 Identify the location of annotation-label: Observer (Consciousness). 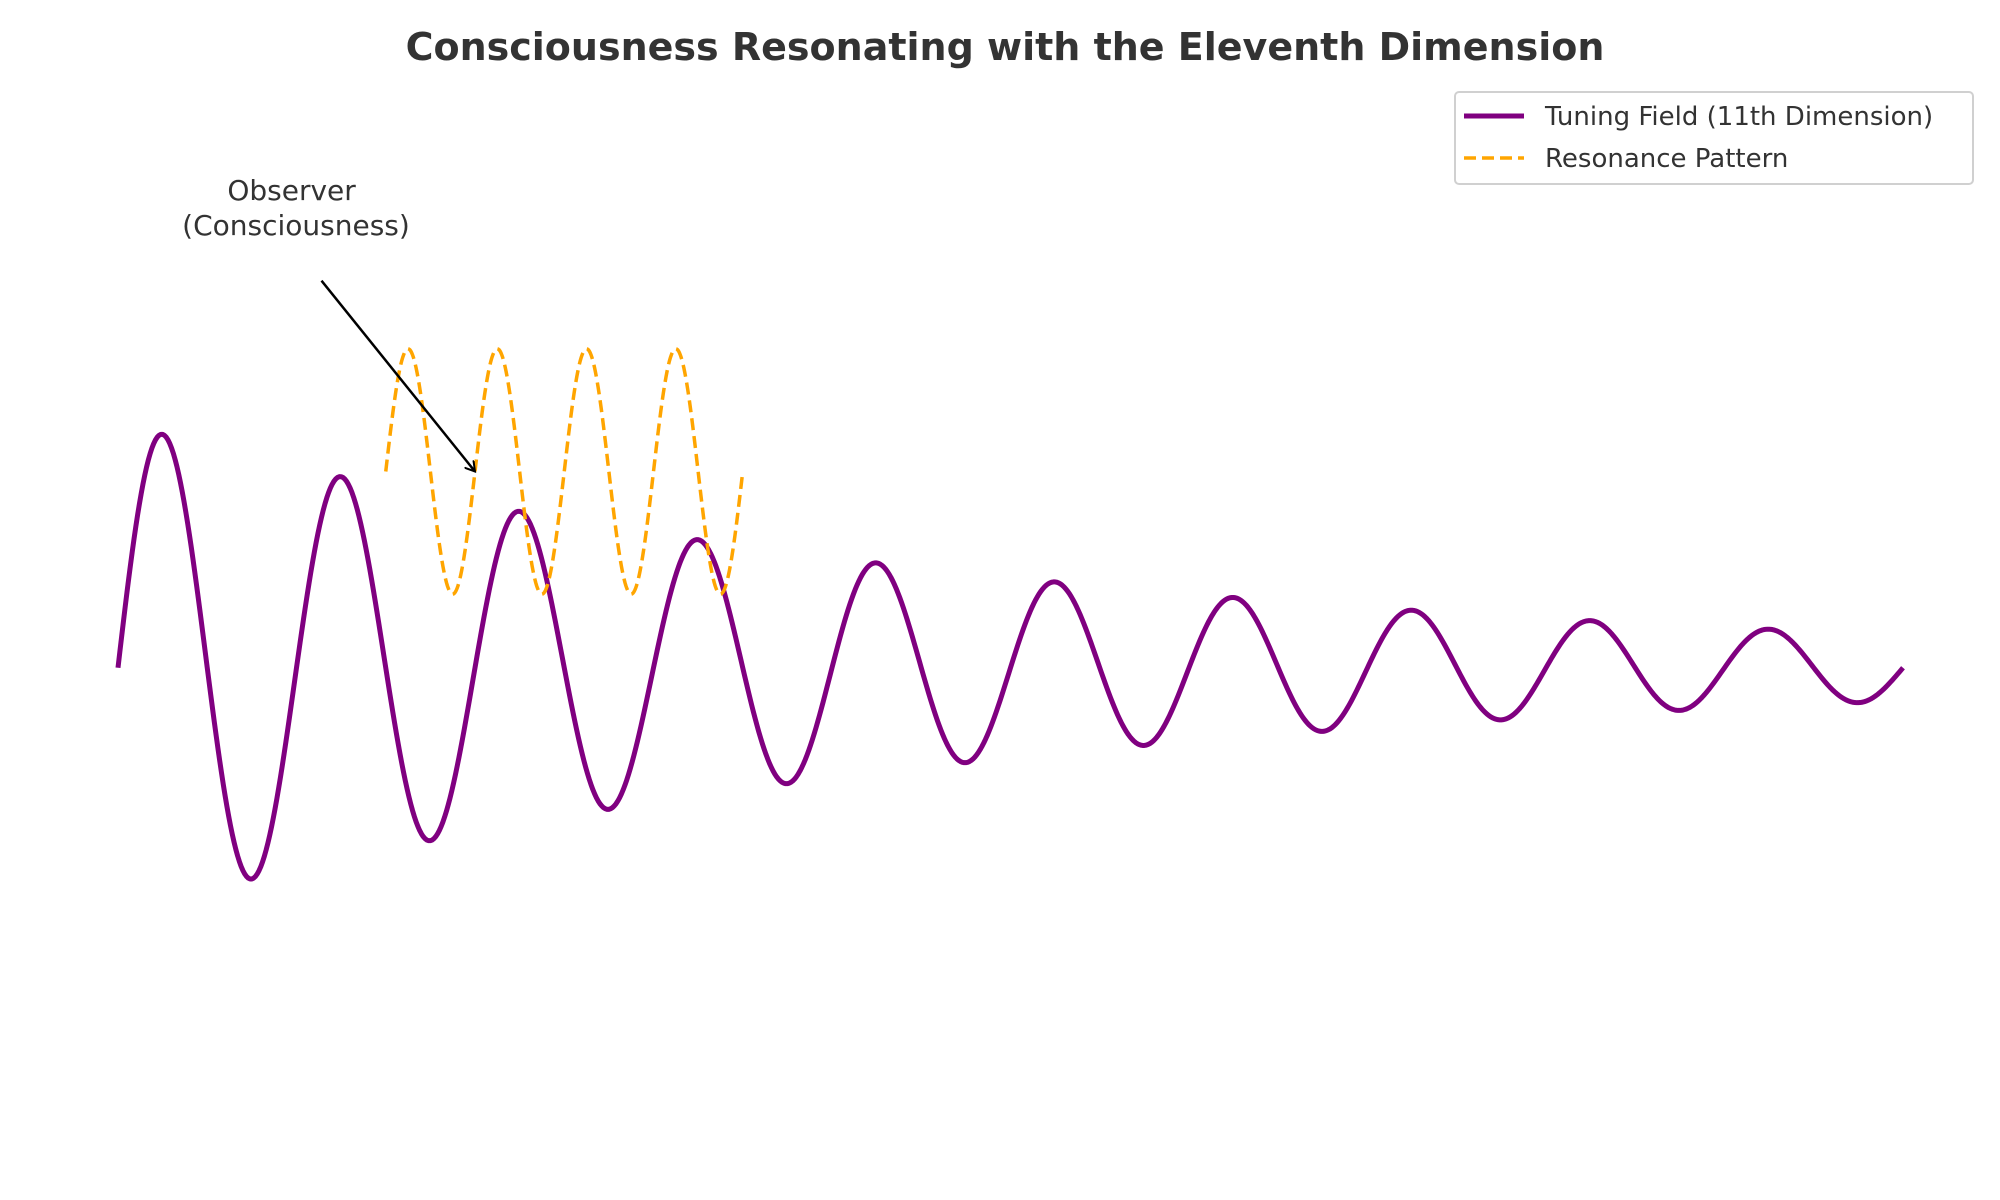
(296, 208).